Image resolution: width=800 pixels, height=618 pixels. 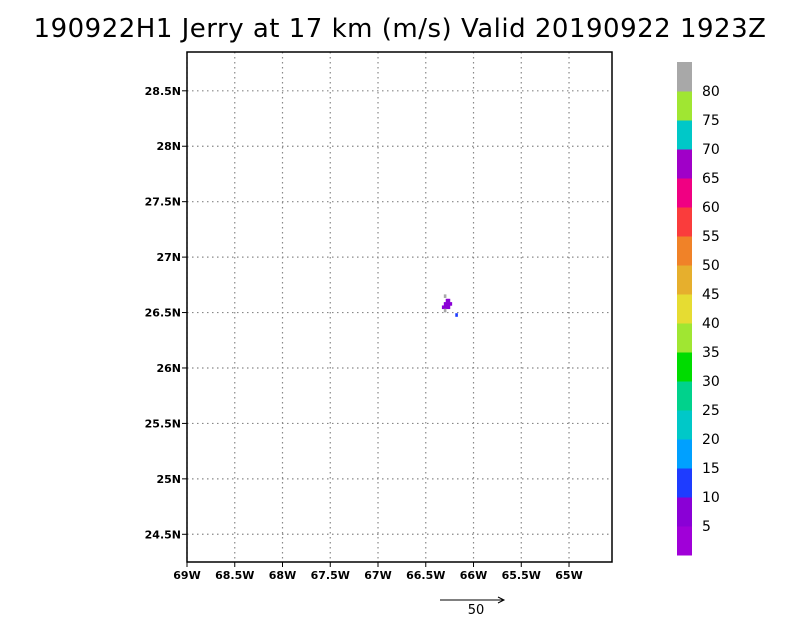 I want to click on colorbar-label: 10, so click(x=711, y=498).